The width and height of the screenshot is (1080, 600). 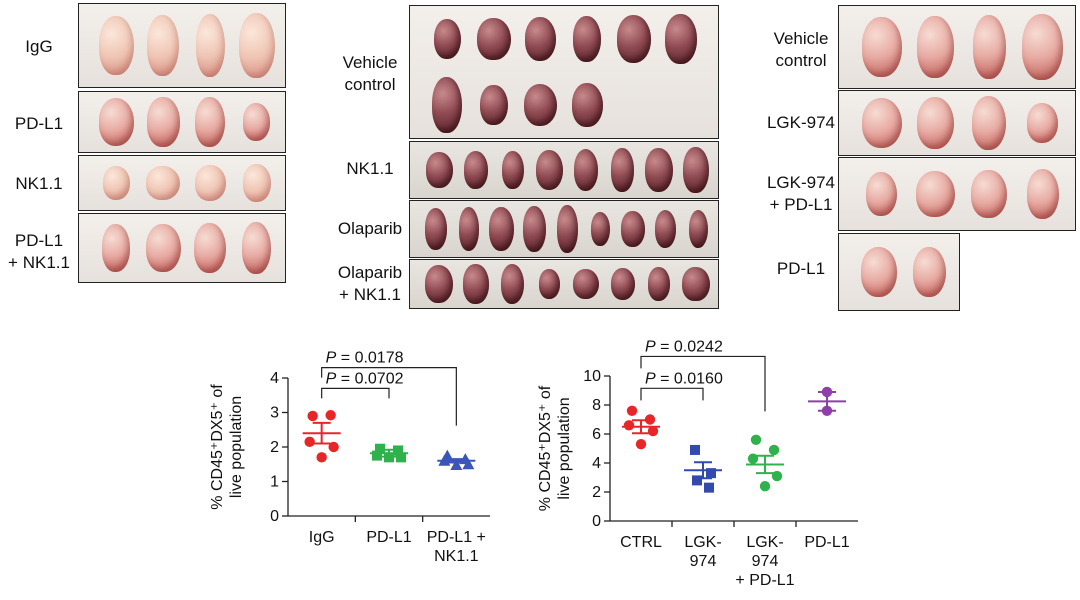 I want to click on y-tick-label: 4, so click(x=596, y=463).